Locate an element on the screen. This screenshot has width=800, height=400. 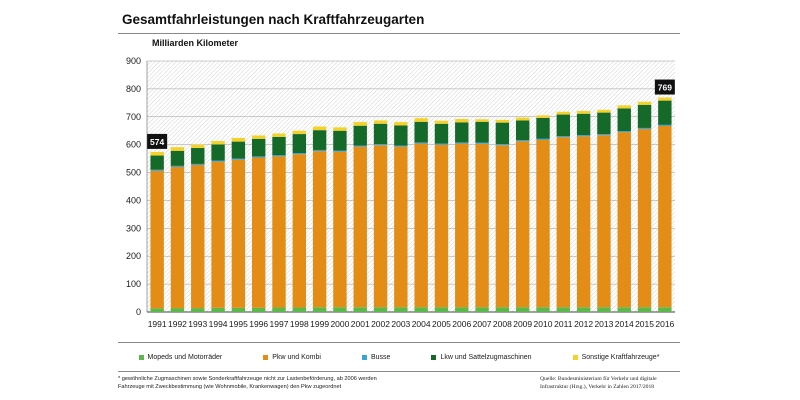
x-tick-label: 2004 is located at coordinates (421, 324).